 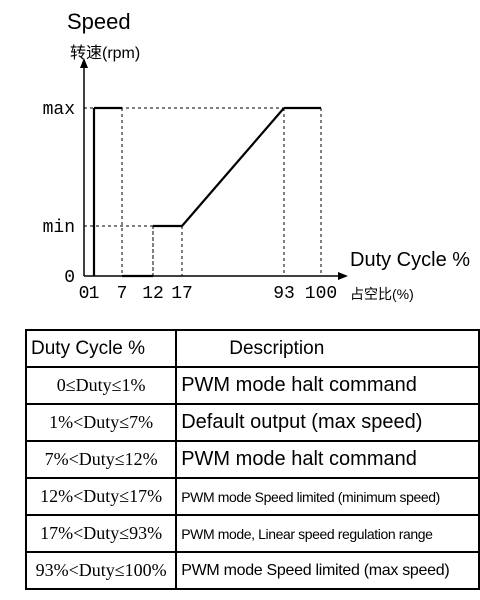 What do you see at coordinates (284, 294) in the screenshot?
I see `x-tick-label: 93` at bounding box center [284, 294].